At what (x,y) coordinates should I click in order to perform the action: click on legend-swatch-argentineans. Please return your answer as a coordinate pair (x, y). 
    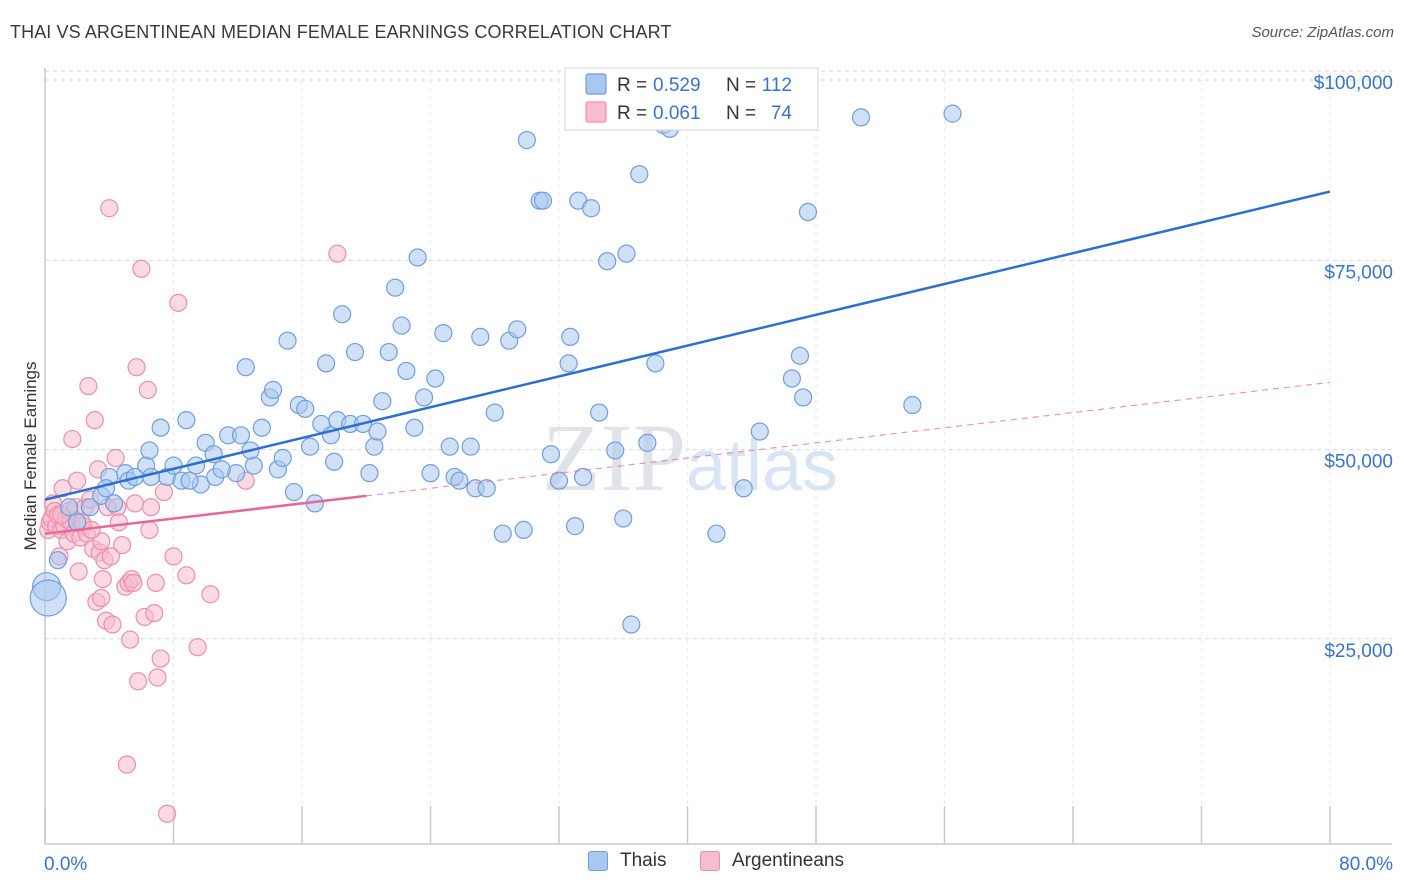
    Looking at the image, I should click on (596, 112).